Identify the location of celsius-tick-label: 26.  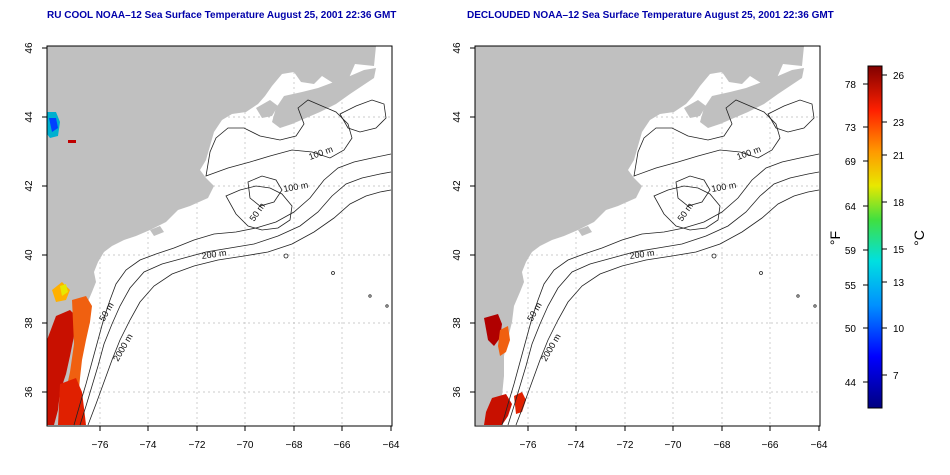
(899, 76).